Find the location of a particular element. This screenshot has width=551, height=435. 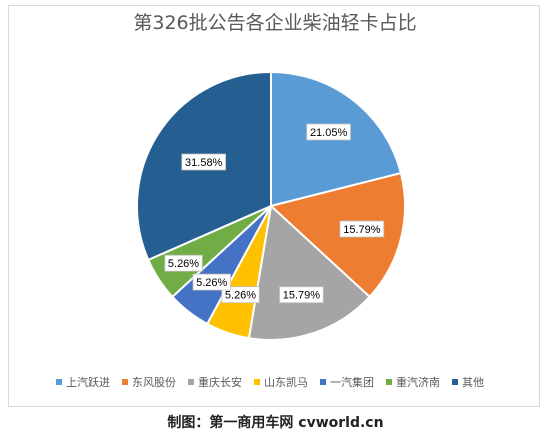

legend: 上汽跃进 东风股份 重庆长安 山东凯马 一汽集团 重汽济南 其他 is located at coordinates (270, 382).